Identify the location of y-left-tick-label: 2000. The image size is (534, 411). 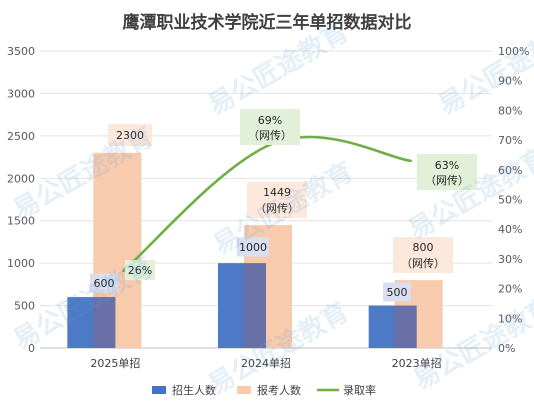
(21, 178).